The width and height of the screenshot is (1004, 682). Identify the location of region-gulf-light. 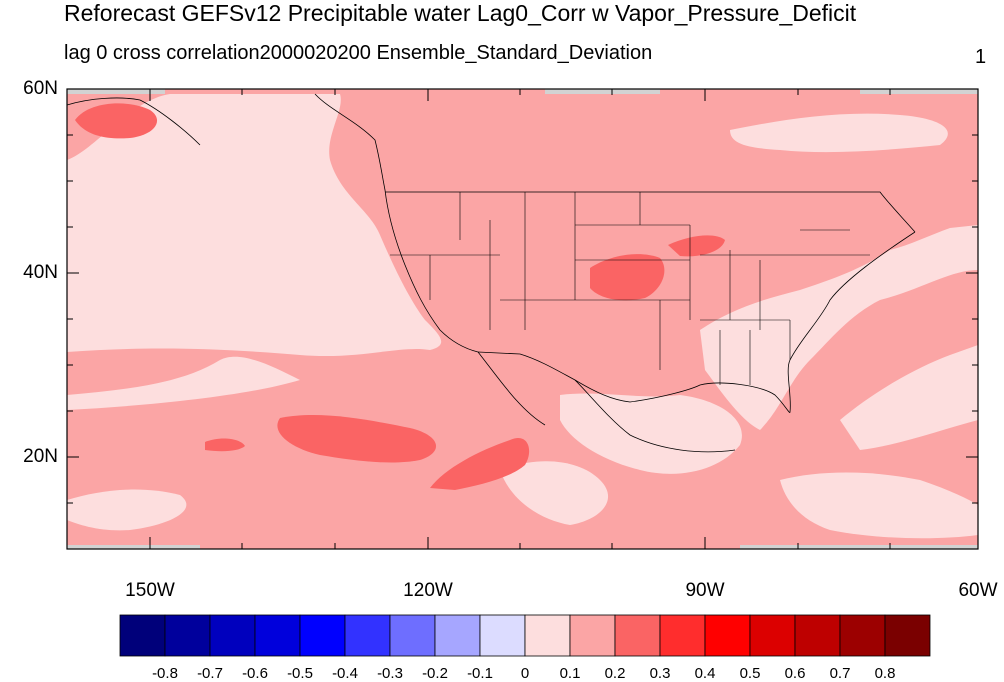
(651, 433).